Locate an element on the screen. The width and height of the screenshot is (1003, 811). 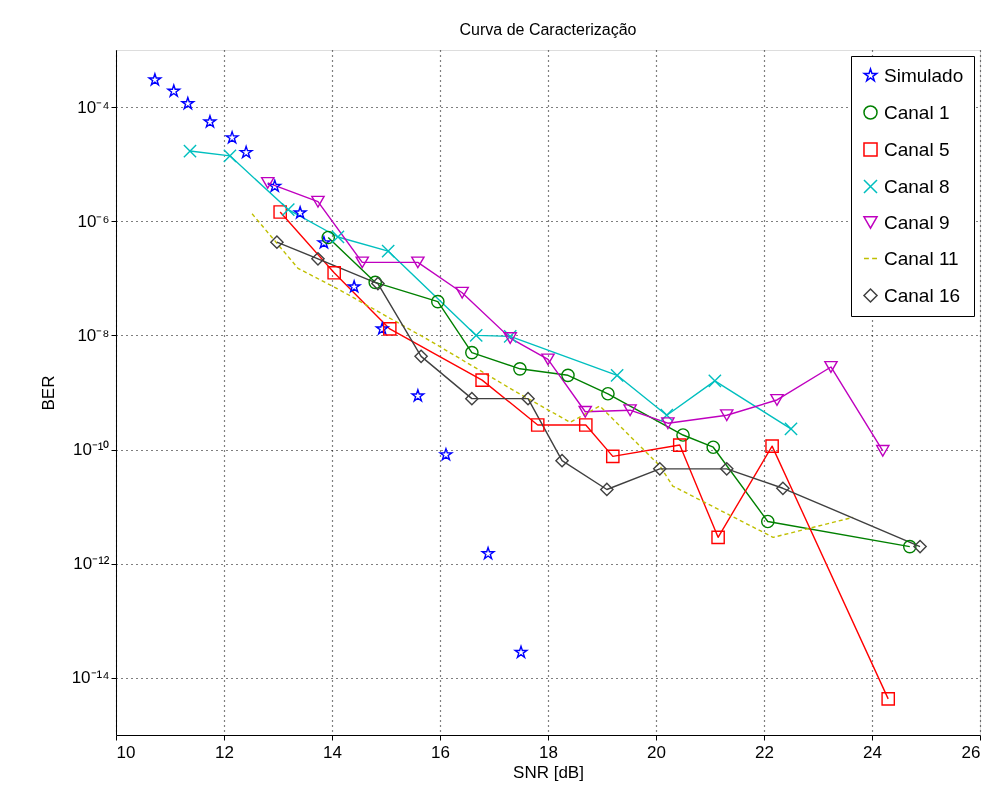
y-tick-label: 10⁻⁴ is located at coordinates (93, 107).